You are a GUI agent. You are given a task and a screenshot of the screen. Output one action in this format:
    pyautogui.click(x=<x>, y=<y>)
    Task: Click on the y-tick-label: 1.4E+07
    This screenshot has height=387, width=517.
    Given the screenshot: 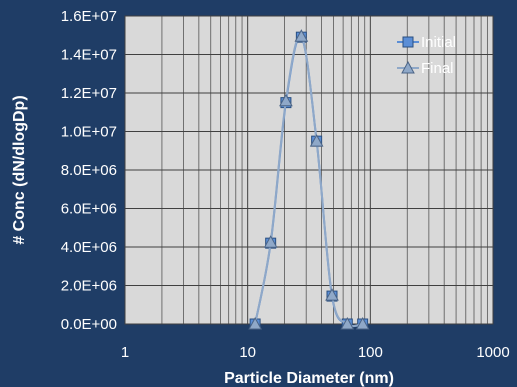 What is the action you would take?
    pyautogui.click(x=89, y=55)
    